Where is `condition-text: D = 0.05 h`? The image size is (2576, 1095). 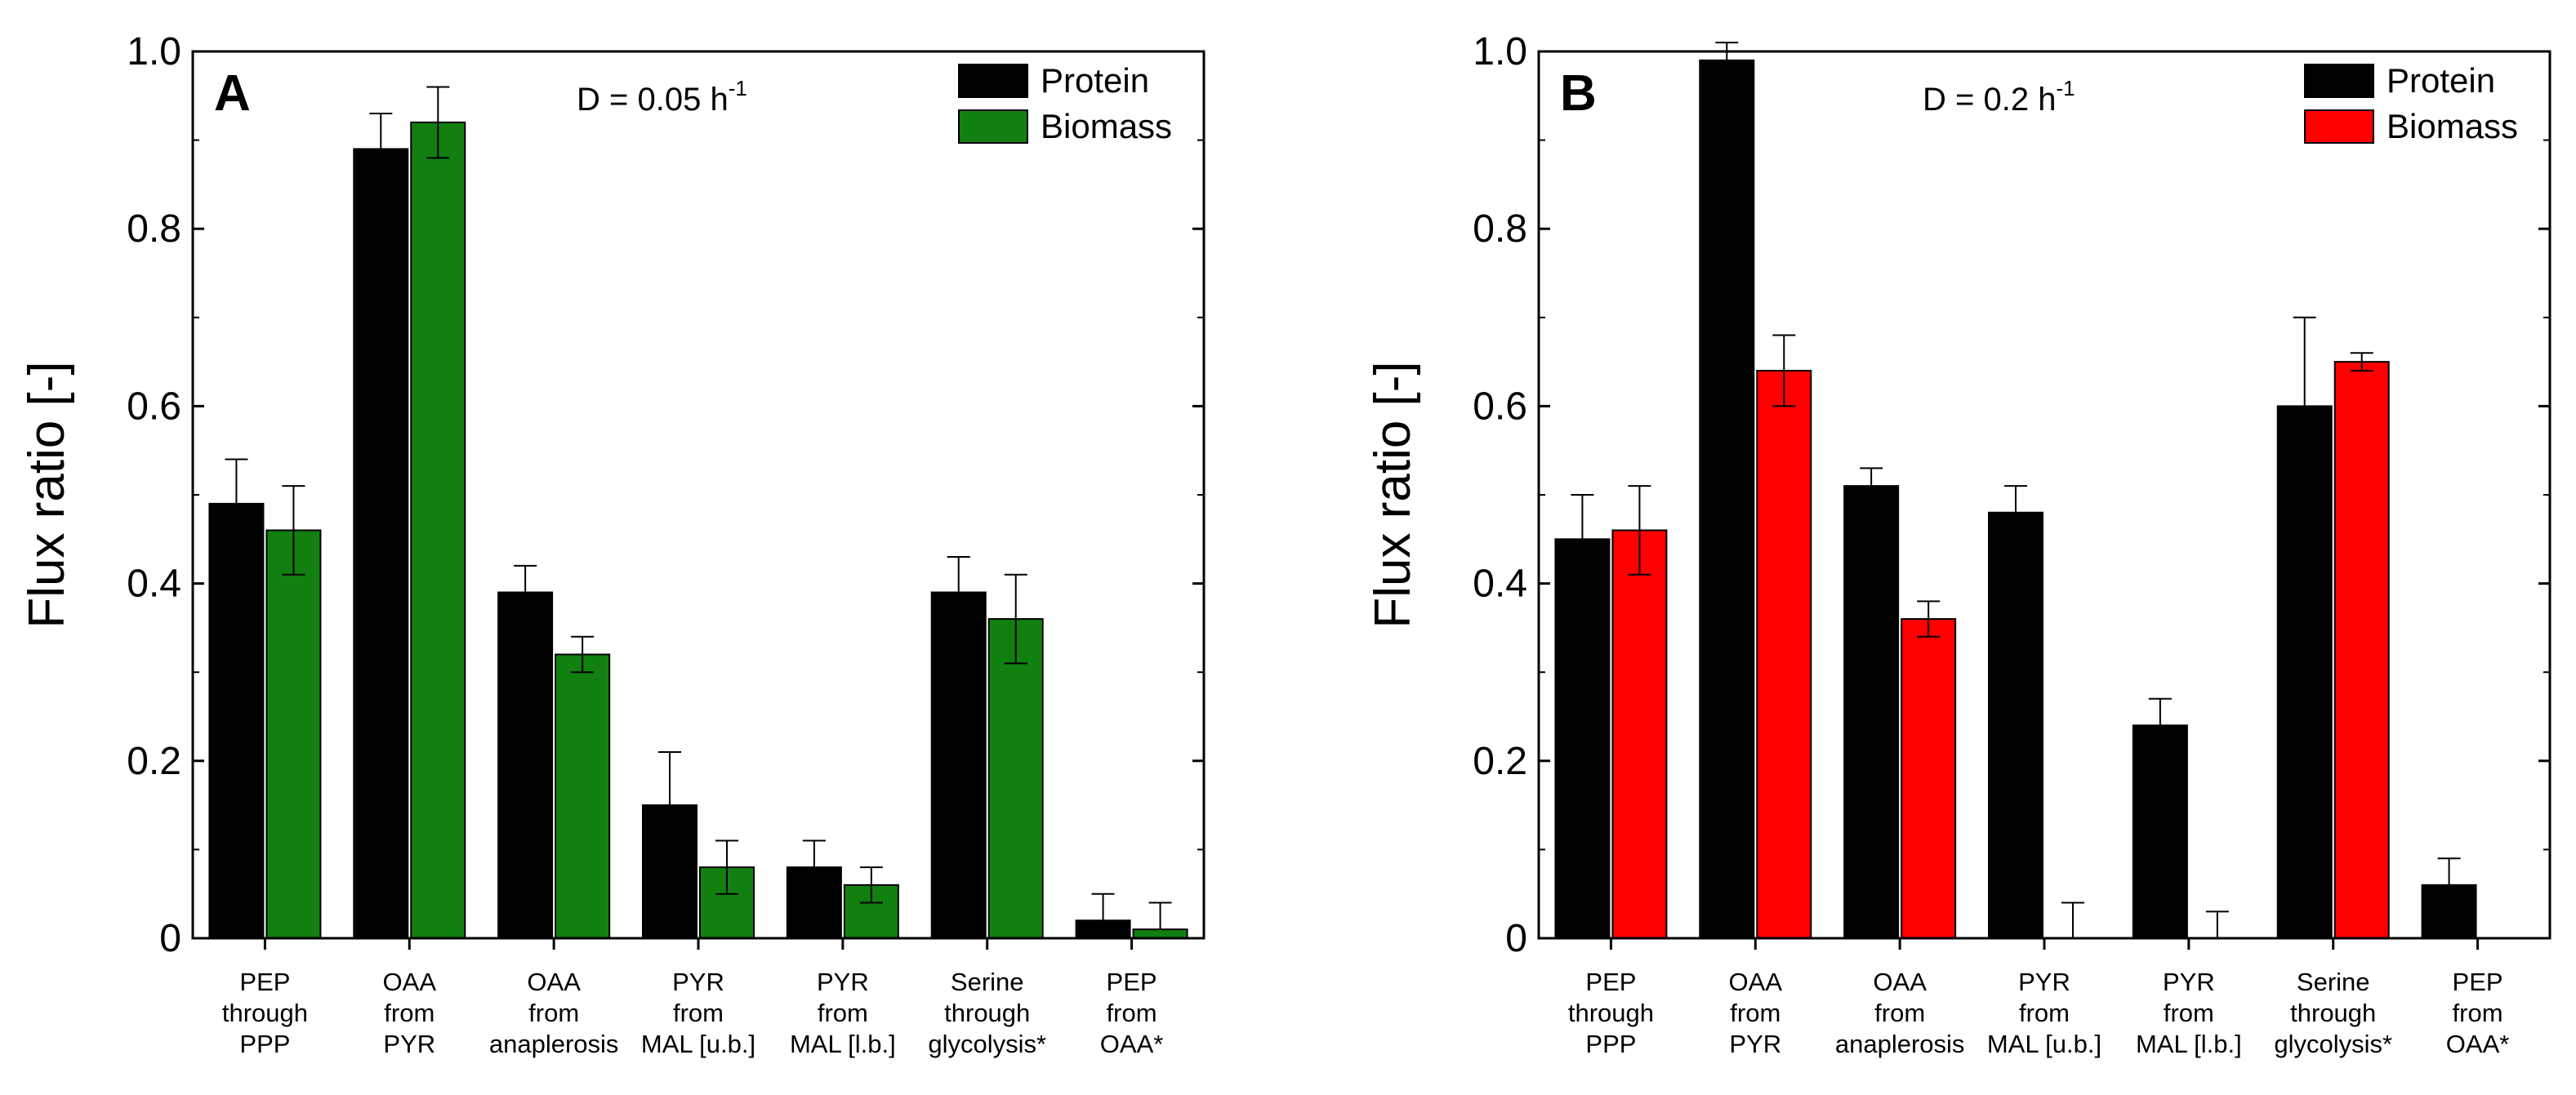 condition-text: D = 0.05 h is located at coordinates (653, 100).